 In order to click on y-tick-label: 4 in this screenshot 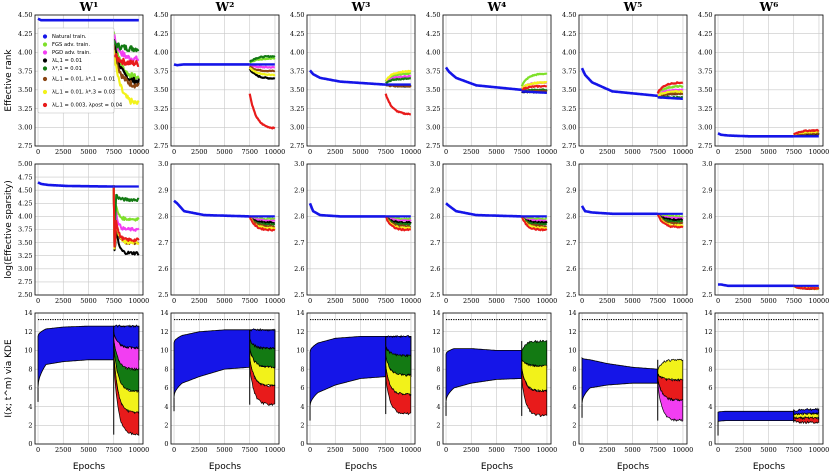, I will do `click(710, 407)`.